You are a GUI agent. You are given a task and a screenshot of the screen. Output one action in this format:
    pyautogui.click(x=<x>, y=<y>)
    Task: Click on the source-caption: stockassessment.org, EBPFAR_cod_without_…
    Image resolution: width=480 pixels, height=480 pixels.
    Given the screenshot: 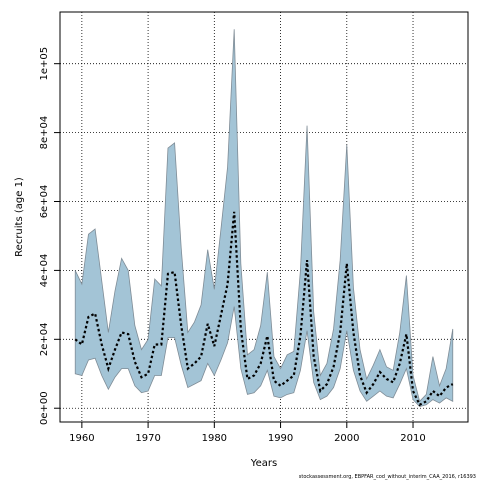 What is the action you would take?
    pyautogui.click(x=387, y=477)
    